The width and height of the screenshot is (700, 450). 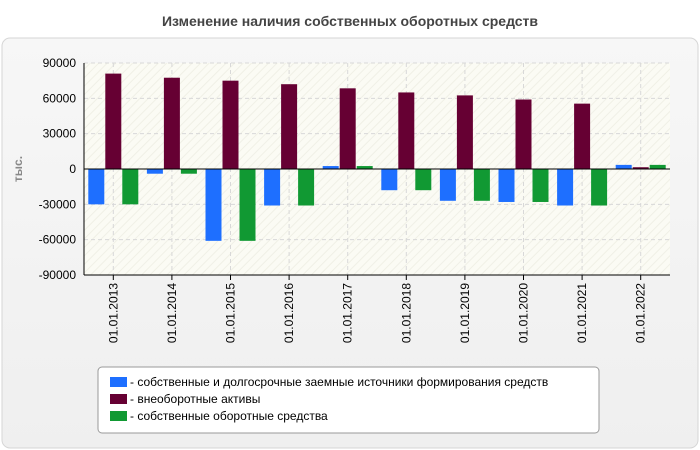 I want to click on y-tick-label: 30000, so click(x=60, y=134).